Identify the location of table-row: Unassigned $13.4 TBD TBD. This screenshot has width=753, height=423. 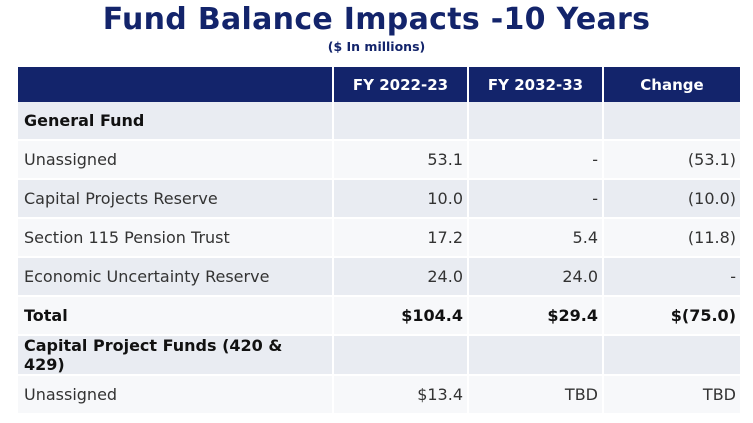
(379, 395).